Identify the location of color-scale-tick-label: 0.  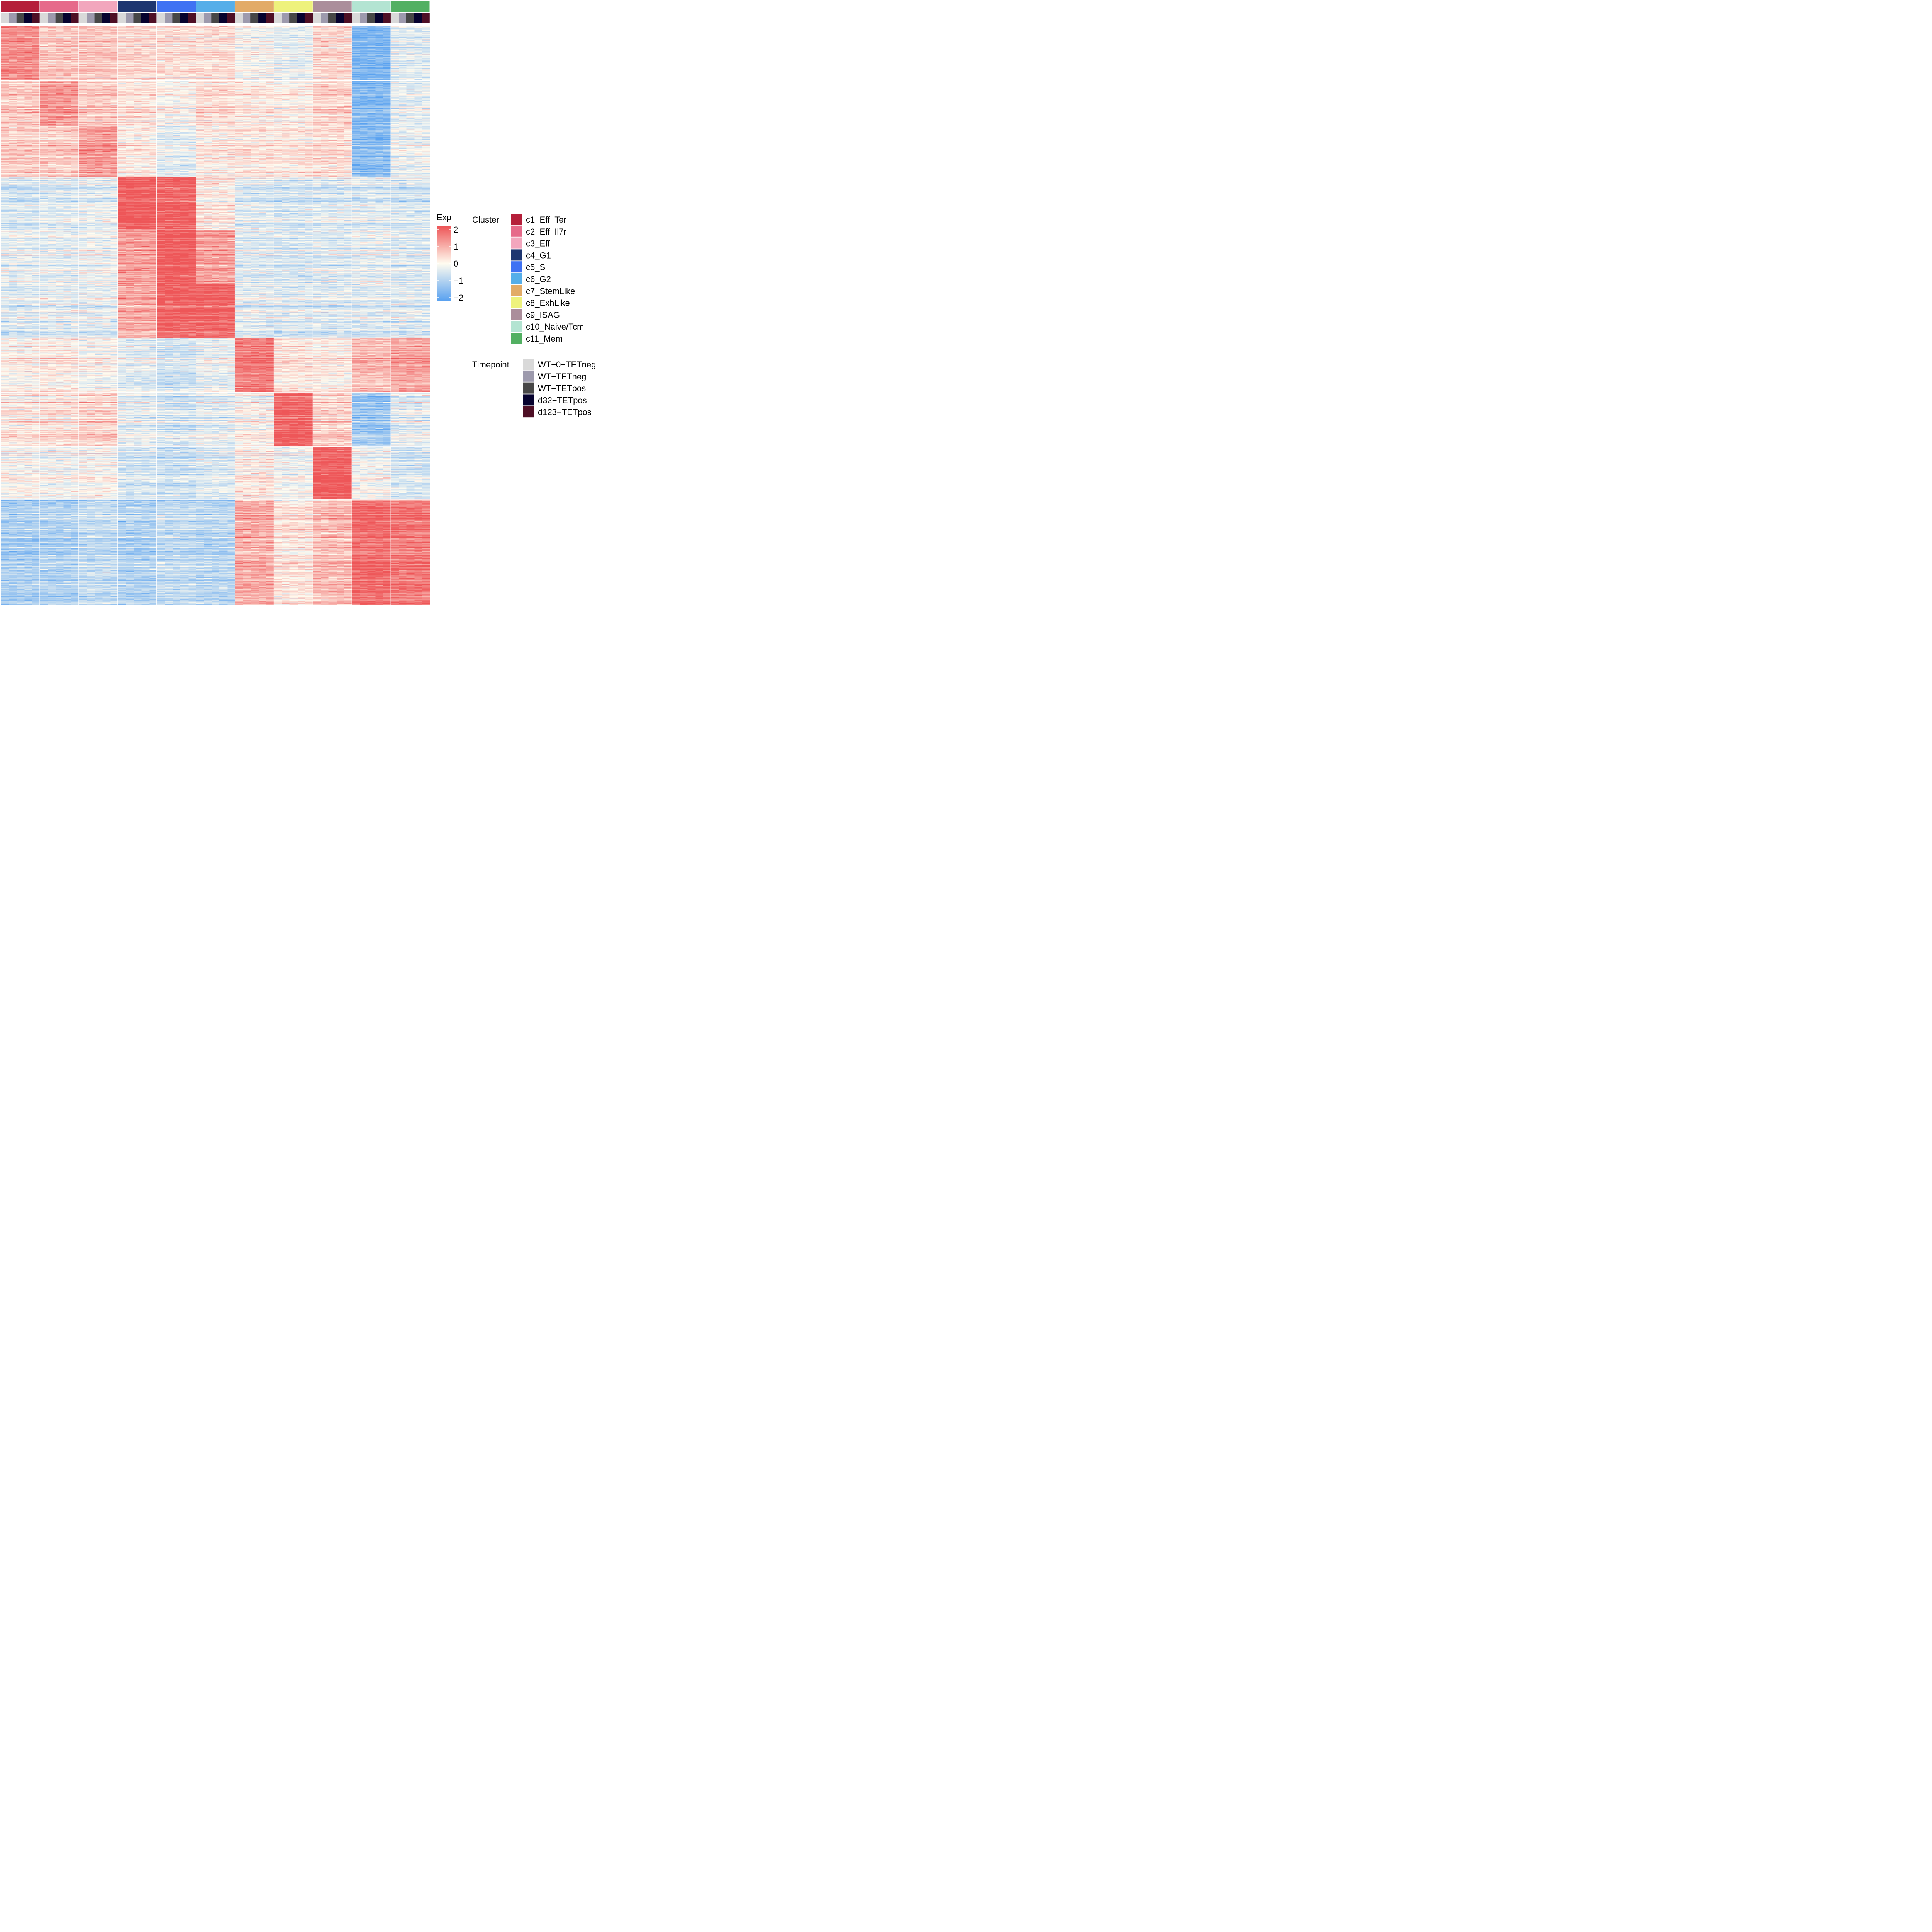
(456, 264).